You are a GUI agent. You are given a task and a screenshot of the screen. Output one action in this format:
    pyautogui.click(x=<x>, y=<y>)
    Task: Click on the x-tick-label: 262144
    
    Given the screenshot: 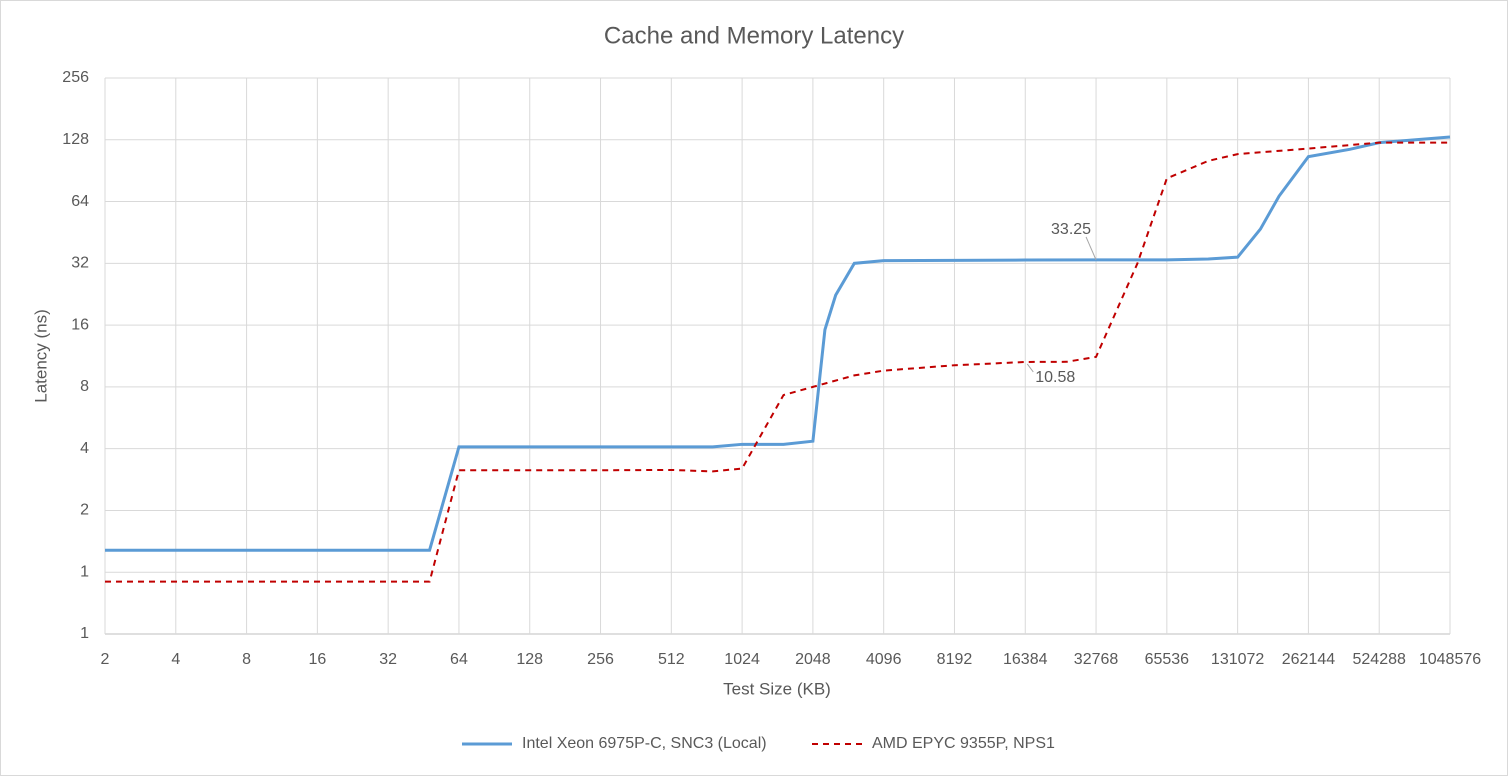 What is the action you would take?
    pyautogui.click(x=1308, y=659)
    